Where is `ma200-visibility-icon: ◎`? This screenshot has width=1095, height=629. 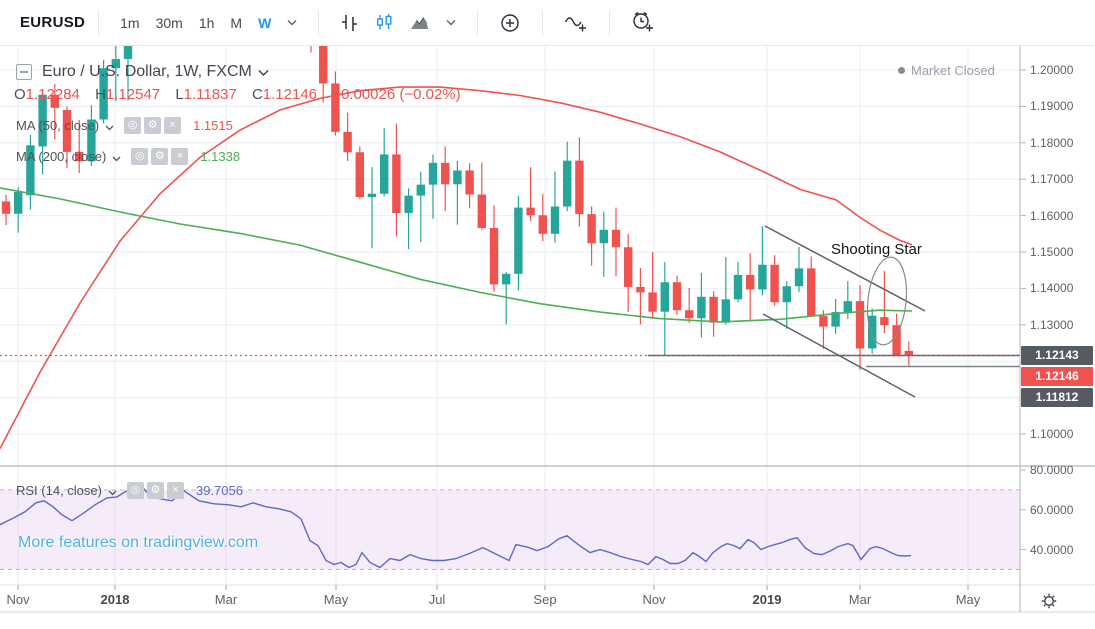
ma200-visibility-icon: ◎ is located at coordinates (140, 156).